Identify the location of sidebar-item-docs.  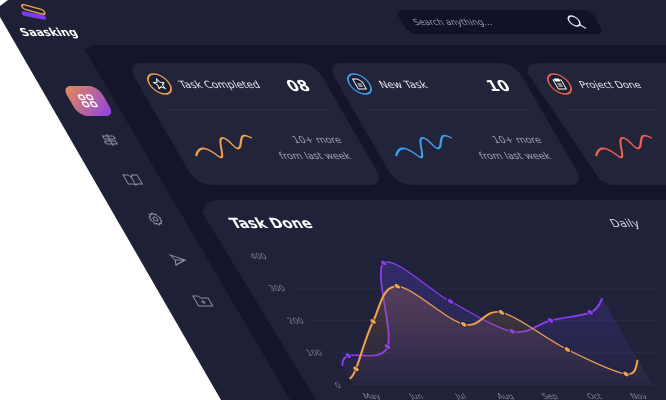
(133, 180).